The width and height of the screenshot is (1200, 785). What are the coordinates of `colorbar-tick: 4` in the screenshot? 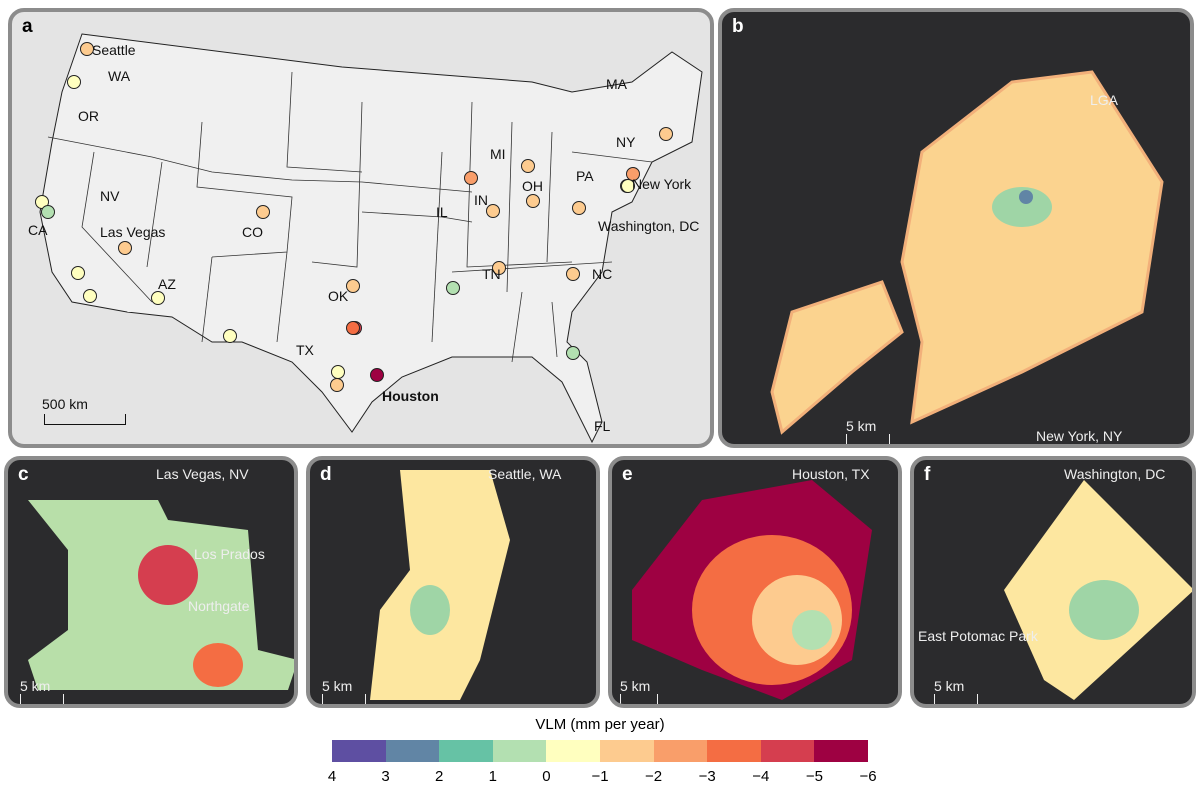 It's located at (332, 776).